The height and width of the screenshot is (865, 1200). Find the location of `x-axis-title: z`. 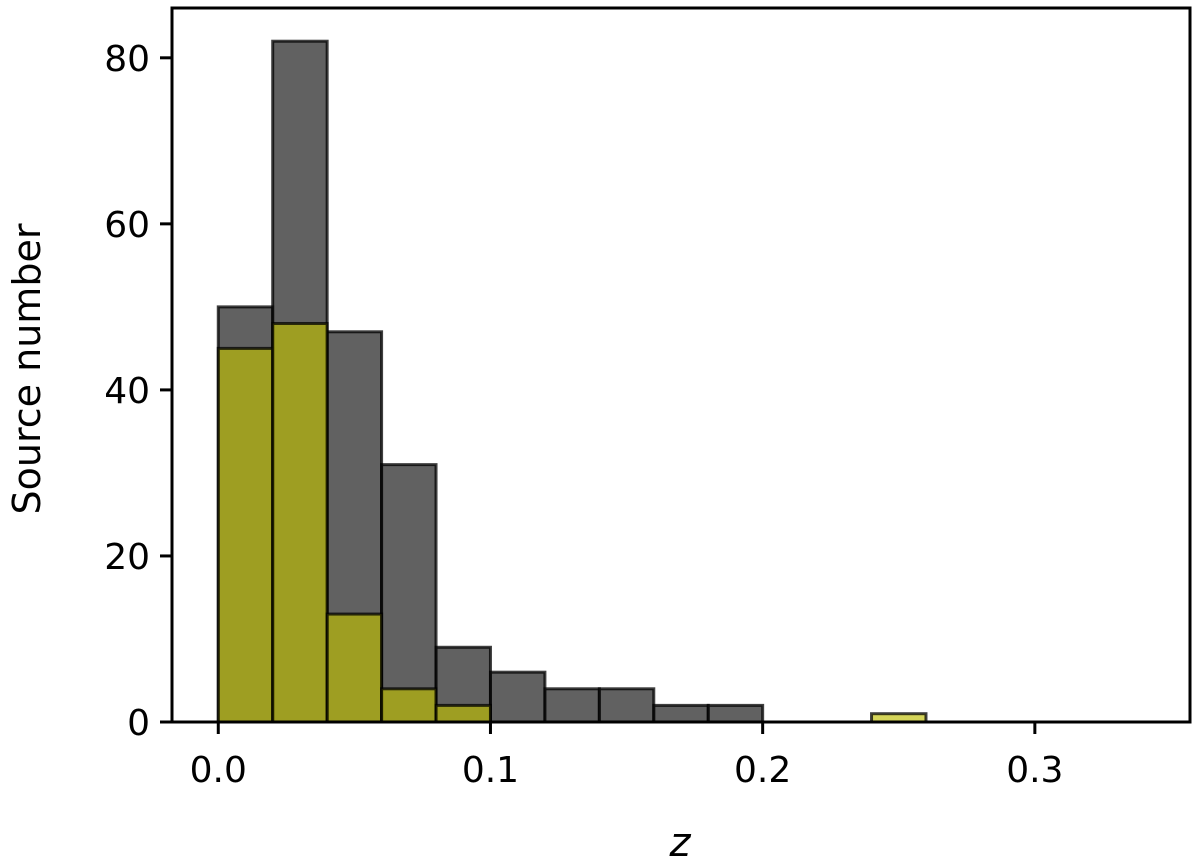

x-axis-title: z is located at coordinates (680, 842).